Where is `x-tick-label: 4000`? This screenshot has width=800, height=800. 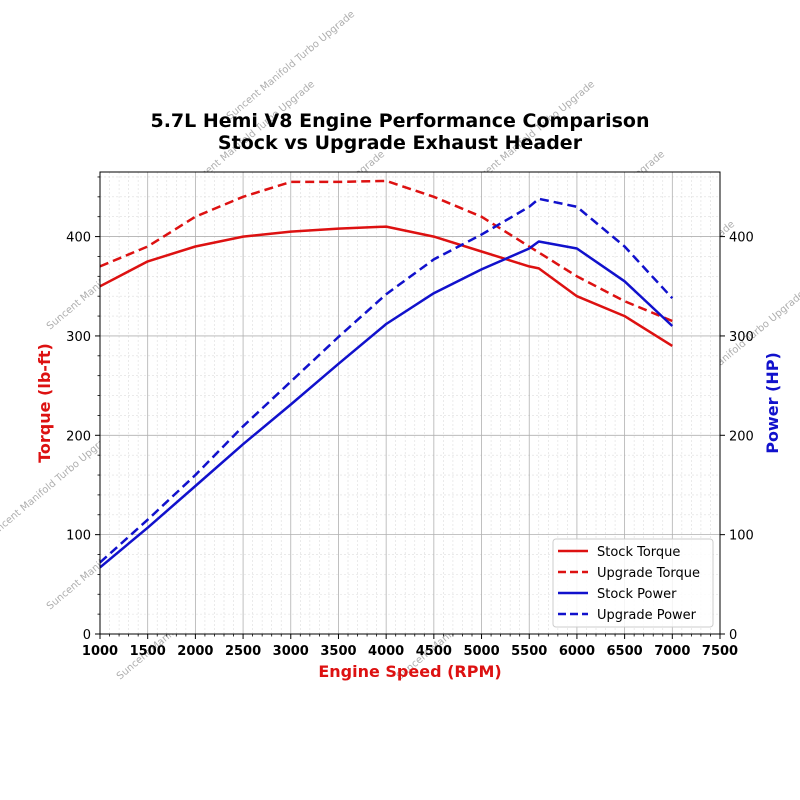 x-tick-label: 4000 is located at coordinates (386, 651).